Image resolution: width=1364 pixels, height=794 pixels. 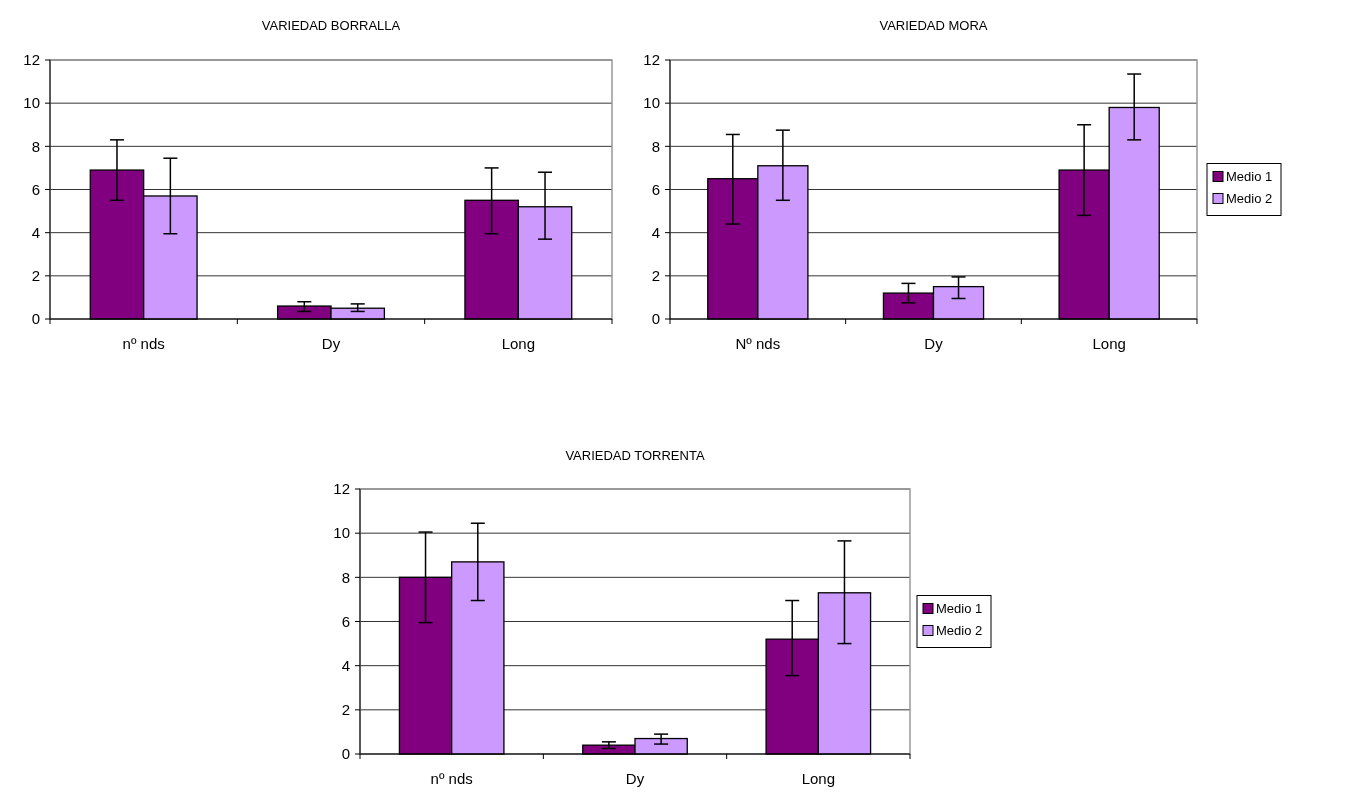 I want to click on chart-title: VARIEDAD MORA, so click(x=933, y=25).